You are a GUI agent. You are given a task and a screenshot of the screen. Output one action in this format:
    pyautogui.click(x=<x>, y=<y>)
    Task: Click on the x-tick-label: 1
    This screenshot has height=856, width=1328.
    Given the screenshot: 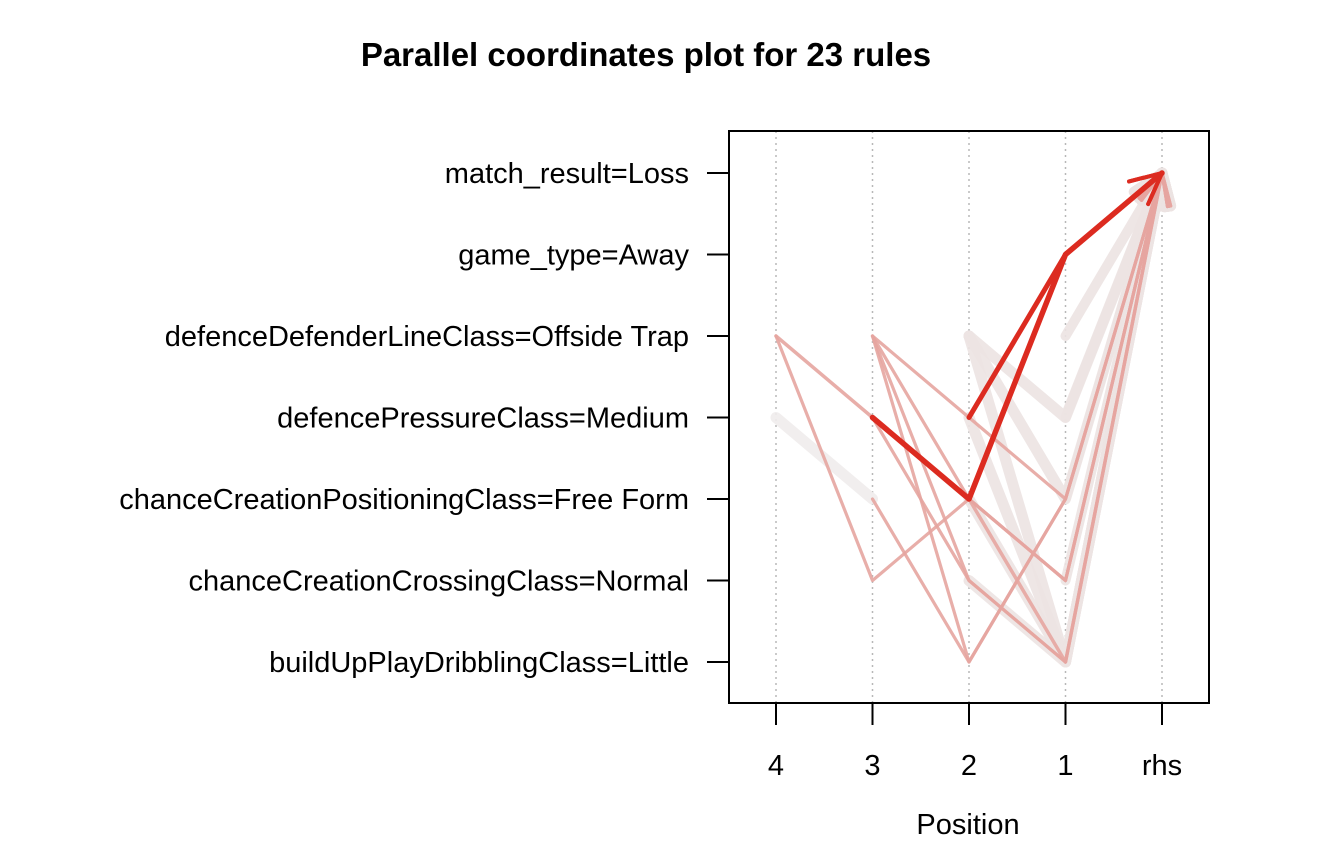 What is the action you would take?
    pyautogui.click(x=1065, y=766)
    